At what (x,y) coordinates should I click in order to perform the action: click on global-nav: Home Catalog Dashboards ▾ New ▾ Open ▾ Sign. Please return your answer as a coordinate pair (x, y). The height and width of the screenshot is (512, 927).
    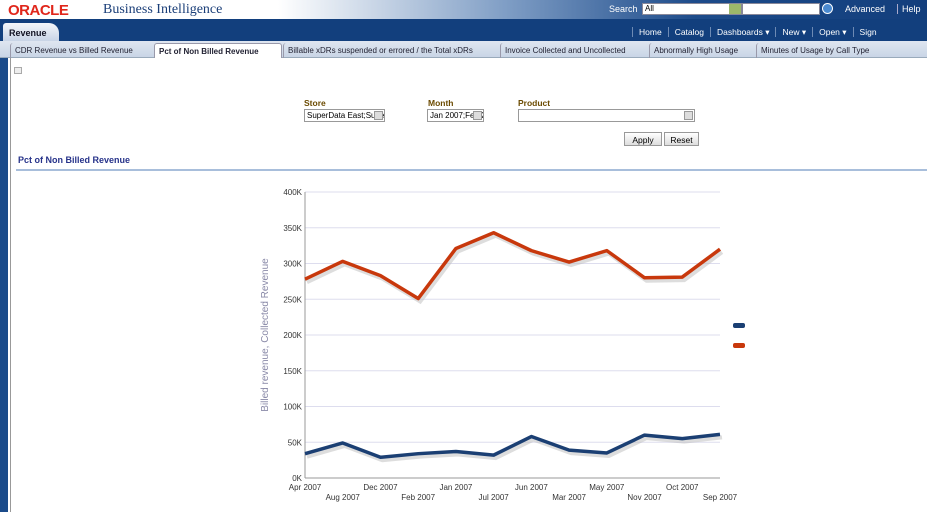
    Looking at the image, I should click on (757, 32).